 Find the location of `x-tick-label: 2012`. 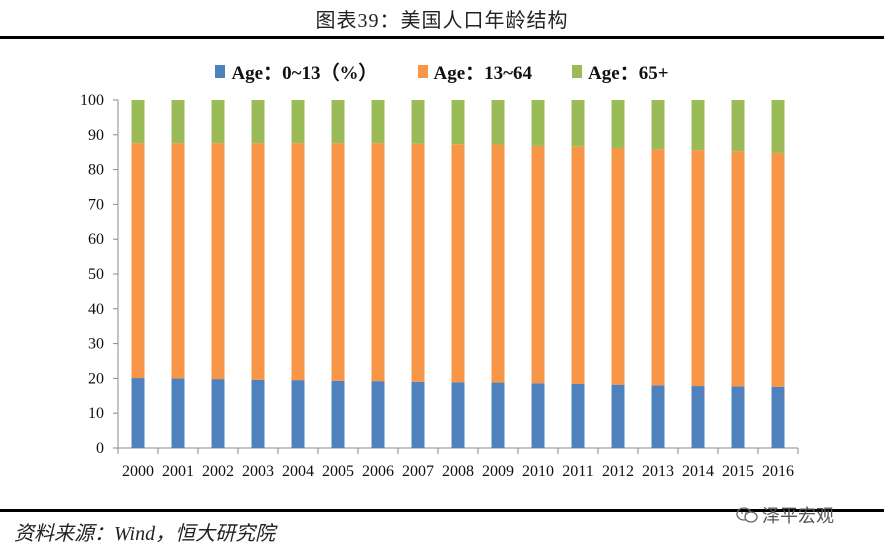

x-tick-label: 2012 is located at coordinates (618, 471).